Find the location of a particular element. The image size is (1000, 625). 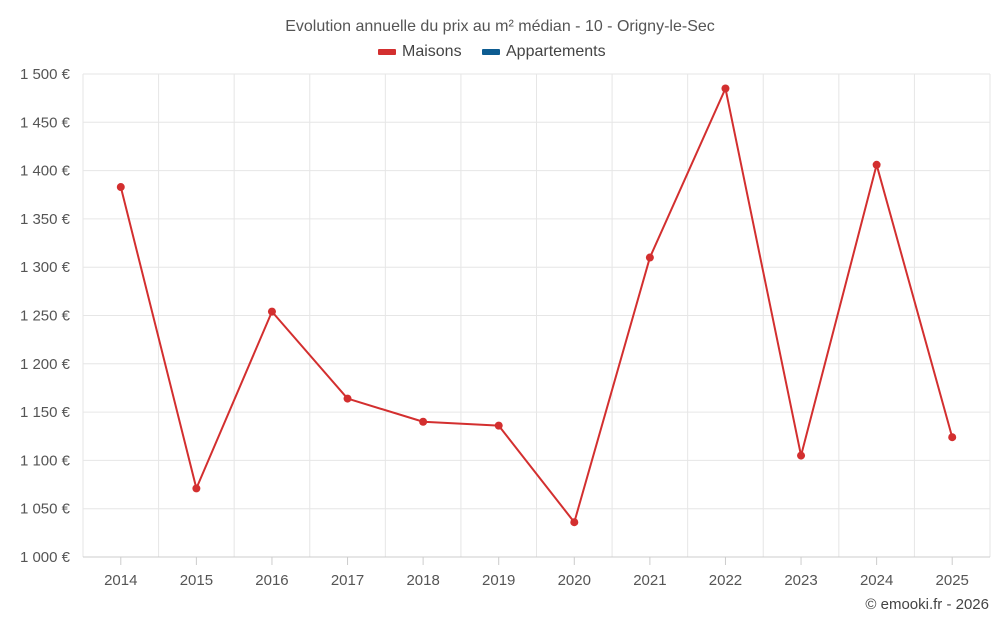

x-tick-label: 2024 is located at coordinates (876, 580).